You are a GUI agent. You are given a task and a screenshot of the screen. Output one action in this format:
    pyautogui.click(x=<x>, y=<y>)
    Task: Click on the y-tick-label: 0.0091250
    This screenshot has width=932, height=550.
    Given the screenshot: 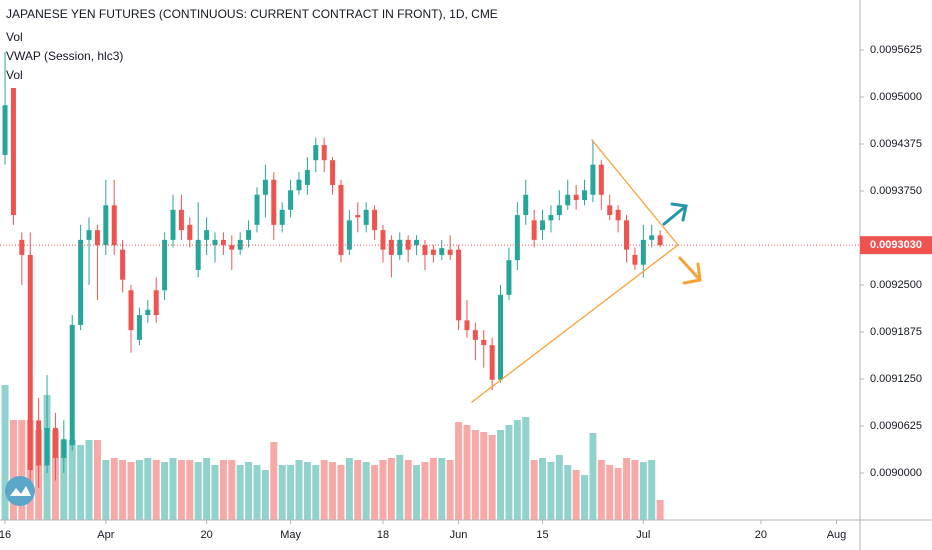 What is the action you would take?
    pyautogui.click(x=896, y=379)
    